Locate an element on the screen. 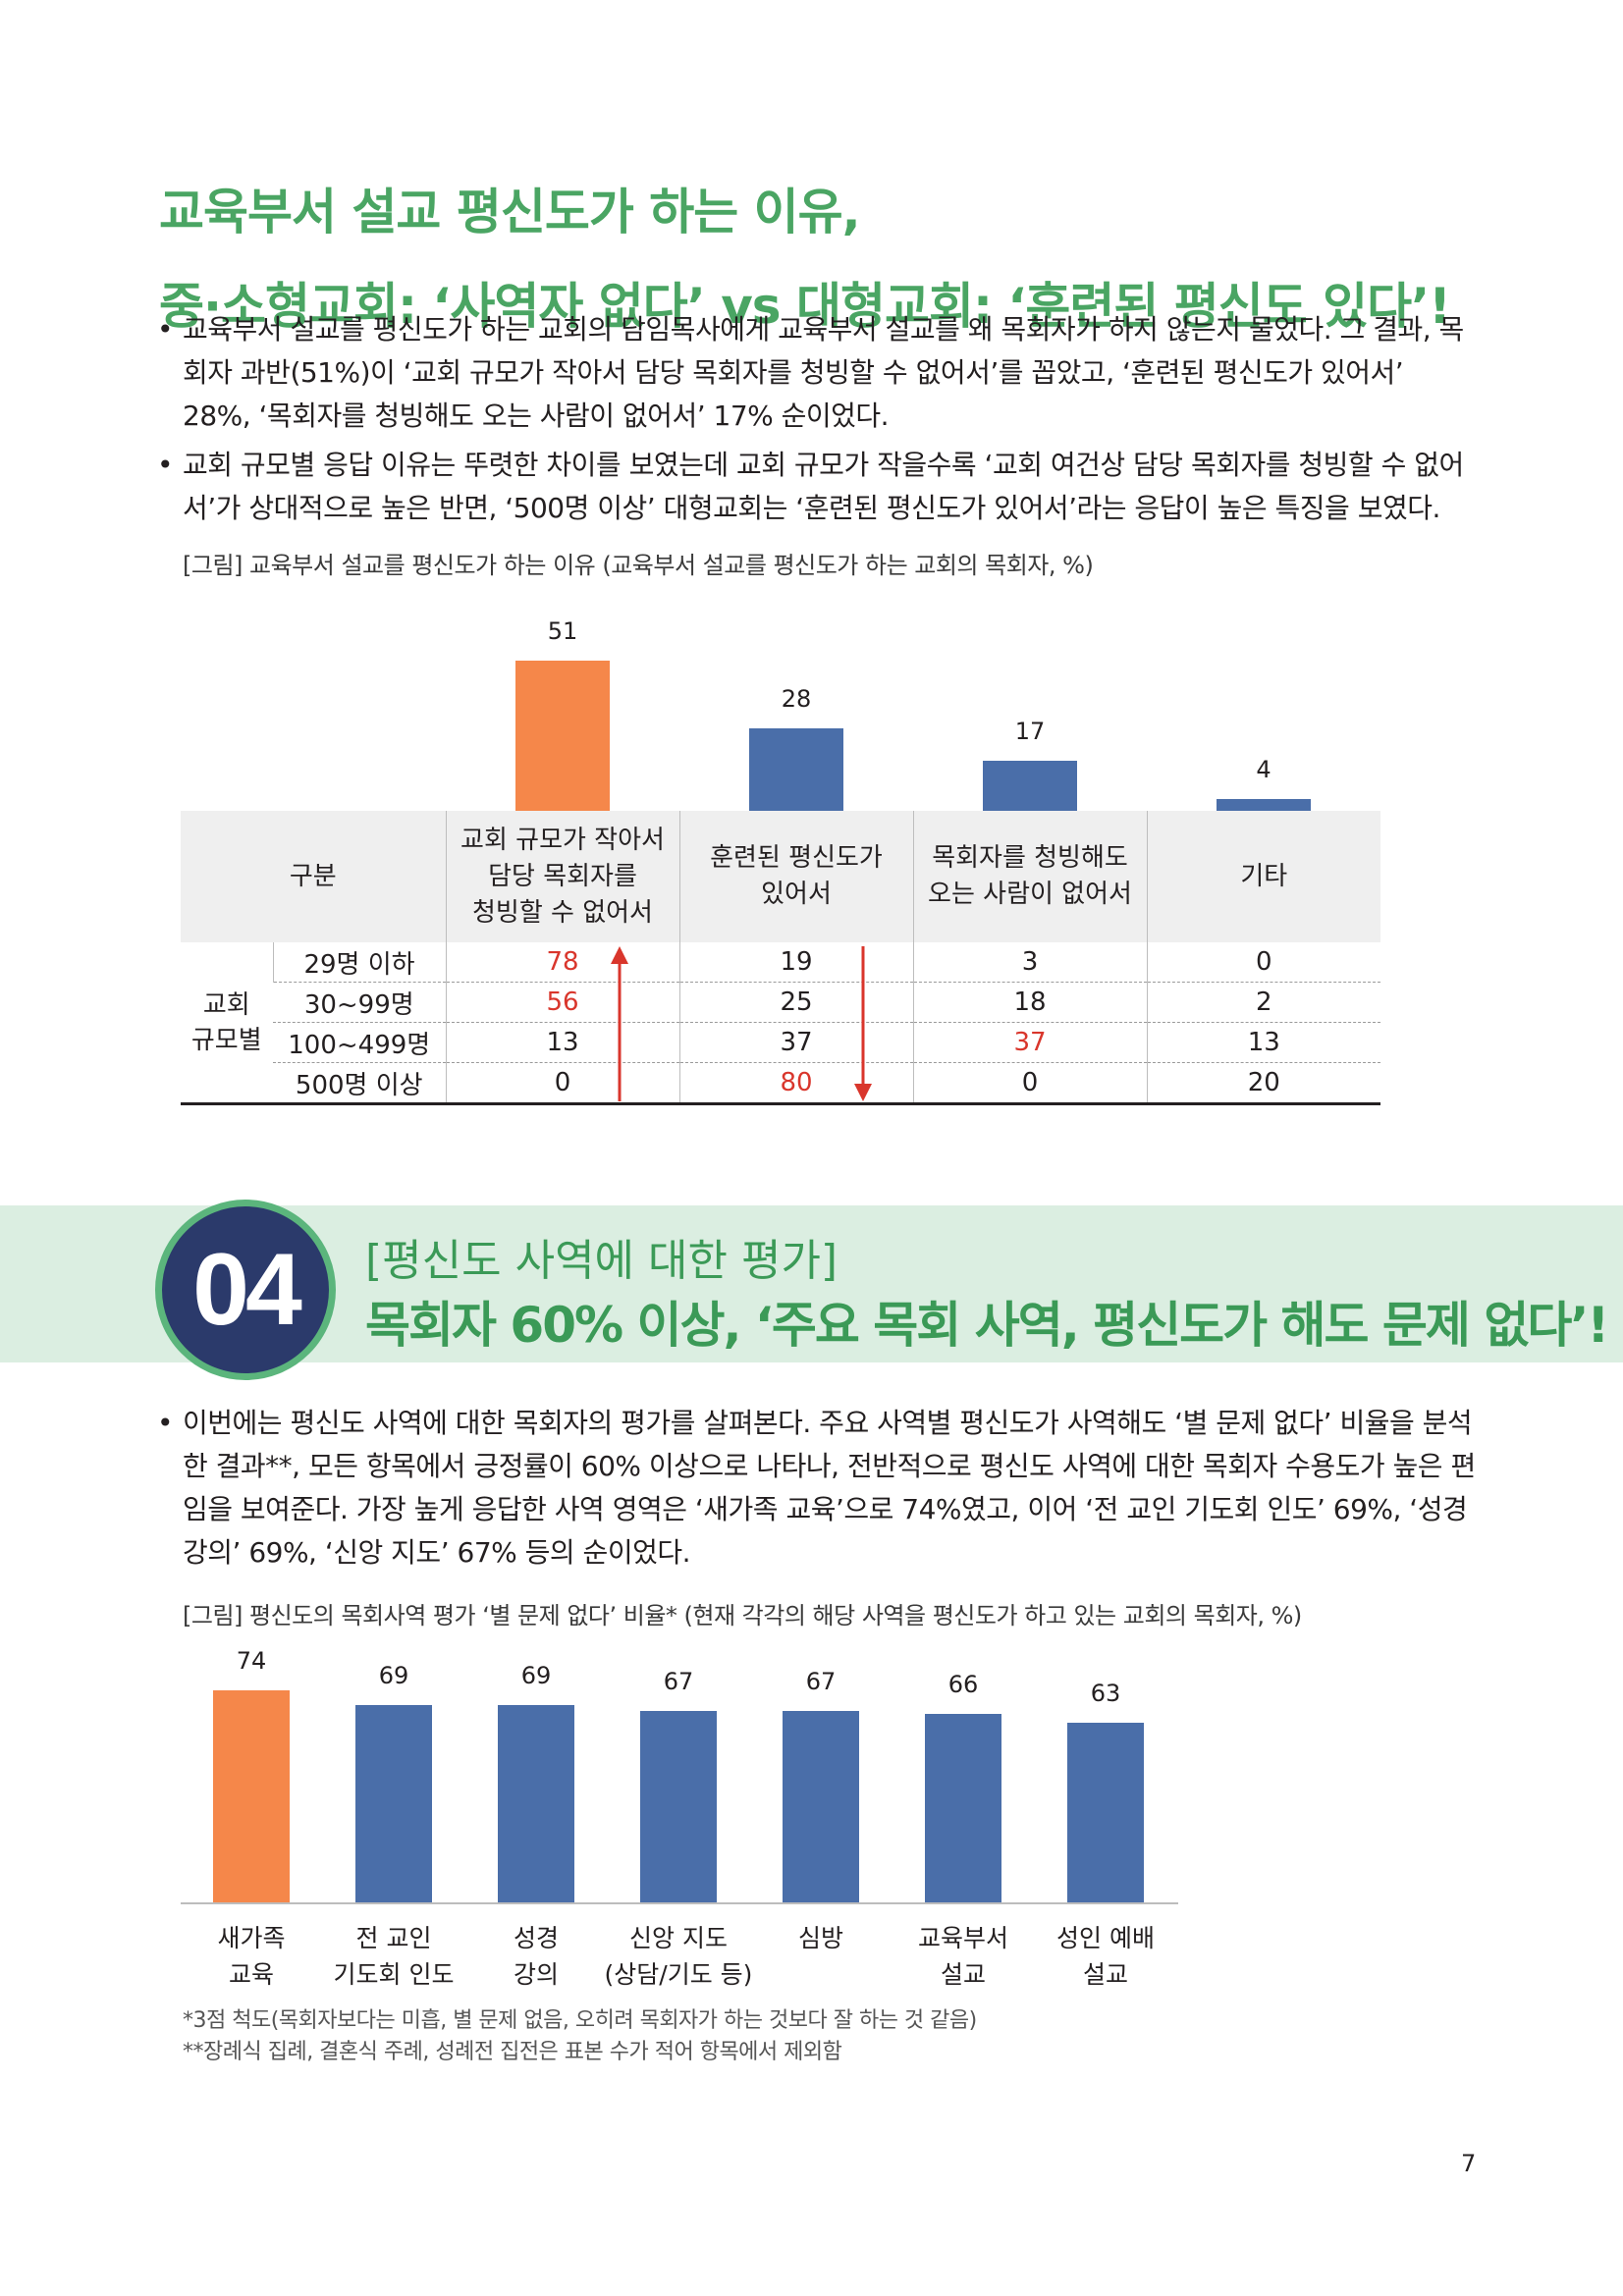 This screenshot has height=2296, width=1623. chart-data-label: 17 is located at coordinates (1030, 732).